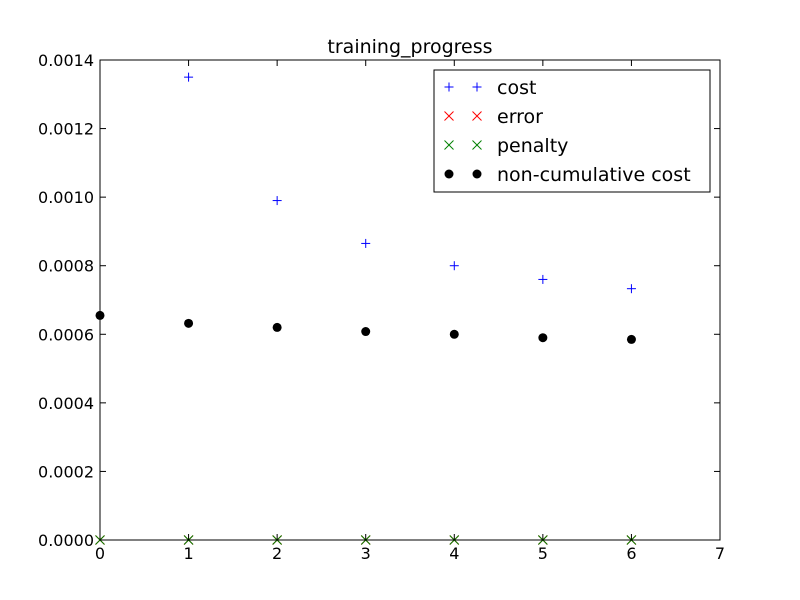 The height and width of the screenshot is (600, 800). What do you see at coordinates (277, 553) in the screenshot?
I see `x-tick-label: 2` at bounding box center [277, 553].